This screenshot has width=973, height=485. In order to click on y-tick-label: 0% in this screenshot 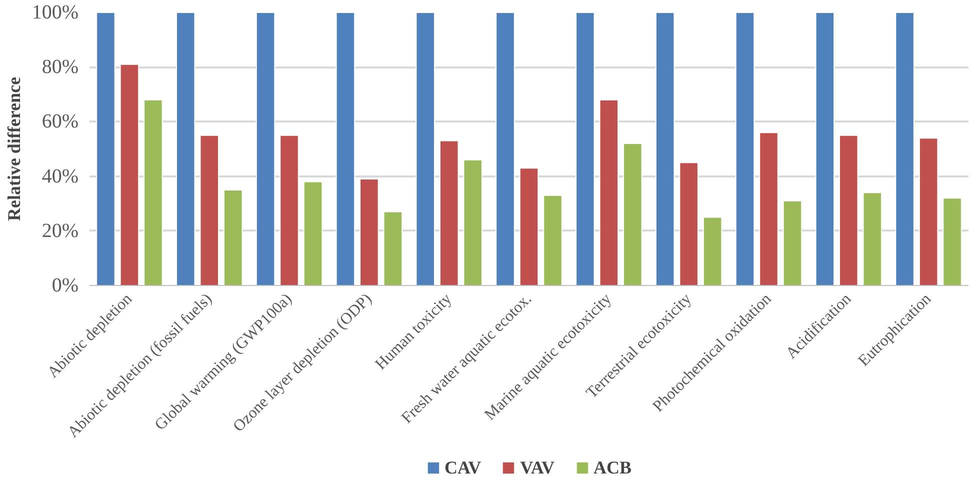, I will do `click(65, 285)`.